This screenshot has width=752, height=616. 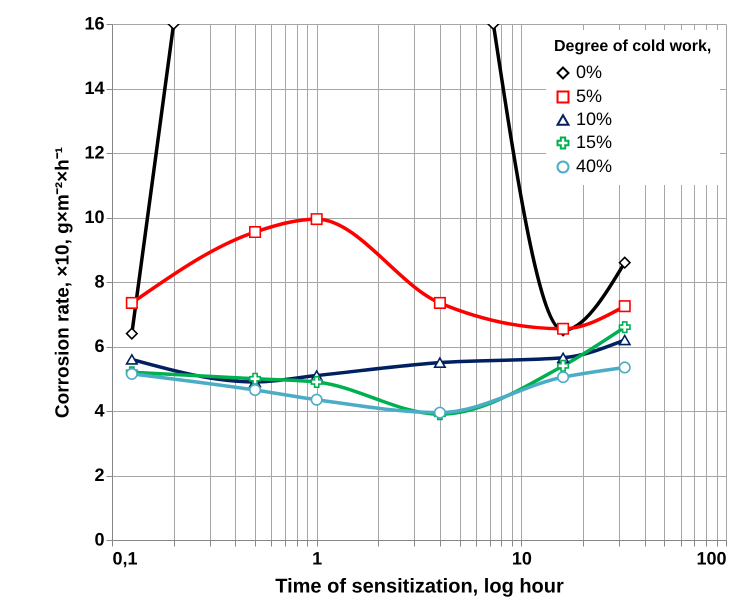 What do you see at coordinates (94, 88) in the screenshot?
I see `y-tick-label: 14` at bounding box center [94, 88].